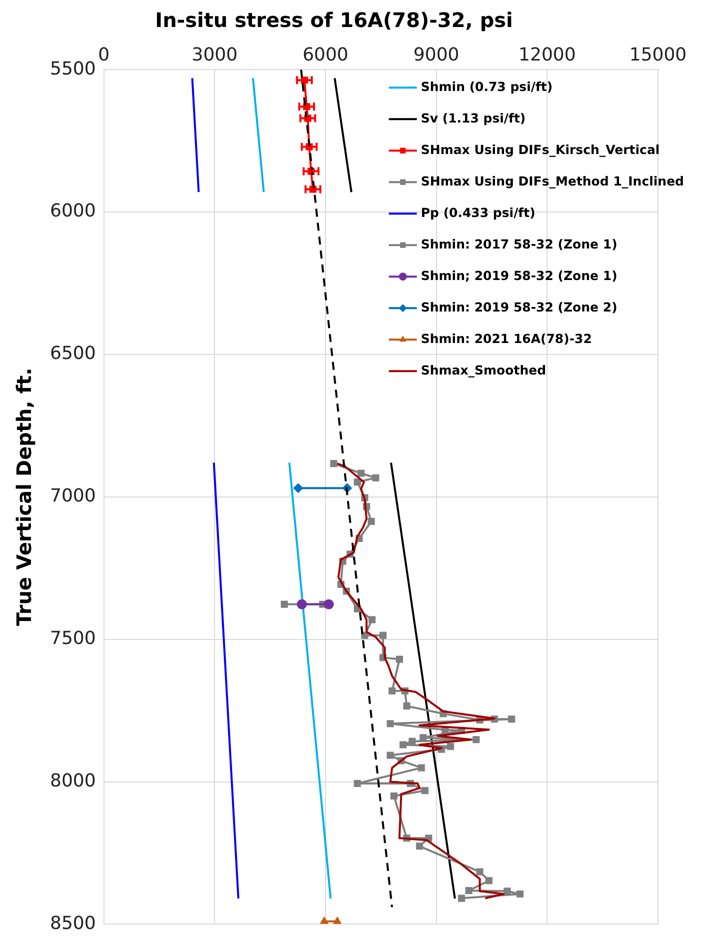 The width and height of the screenshot is (702, 943). I want to click on chart-title: In-situ stress of 16A(78)-32, psi, so click(334, 20).